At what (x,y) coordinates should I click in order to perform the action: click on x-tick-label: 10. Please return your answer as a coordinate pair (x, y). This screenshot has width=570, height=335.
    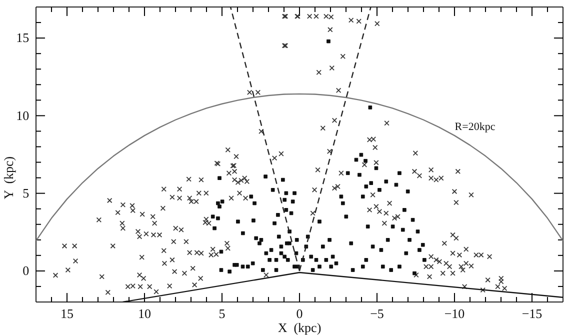
    Looking at the image, I should click on (144, 313).